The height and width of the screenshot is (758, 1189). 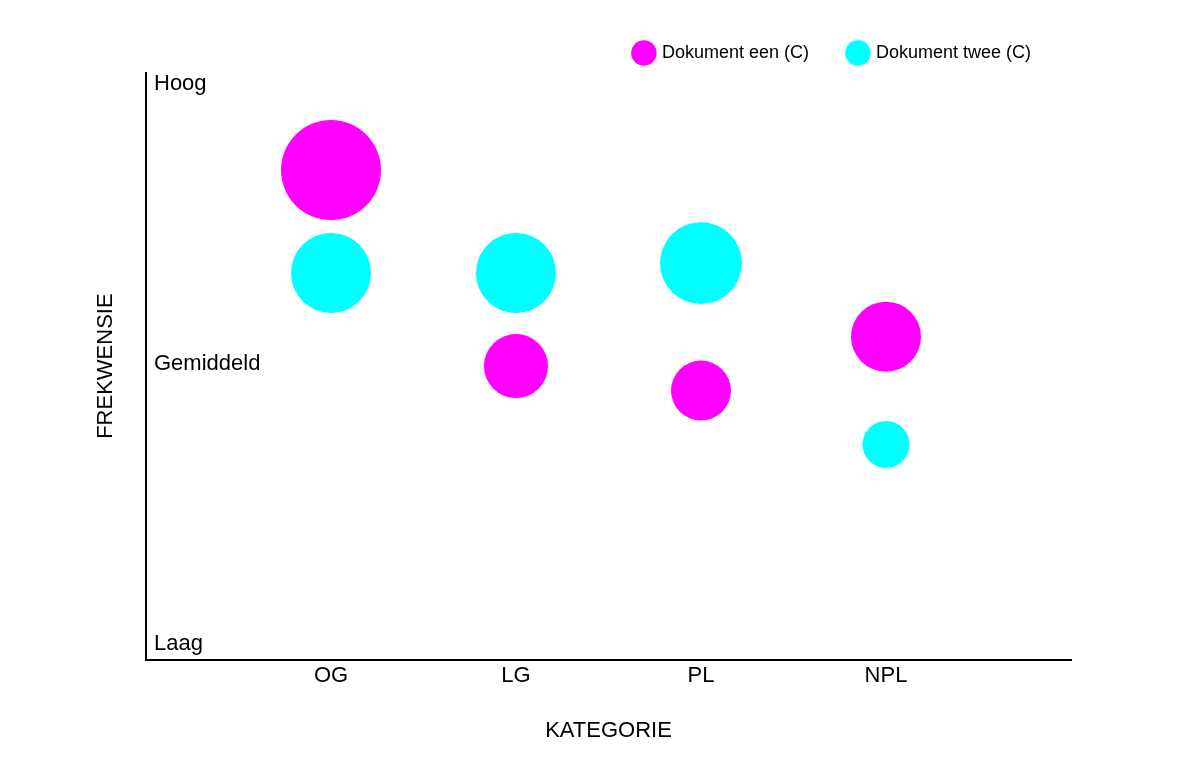 What do you see at coordinates (178, 643) in the screenshot?
I see `annotation: Laag` at bounding box center [178, 643].